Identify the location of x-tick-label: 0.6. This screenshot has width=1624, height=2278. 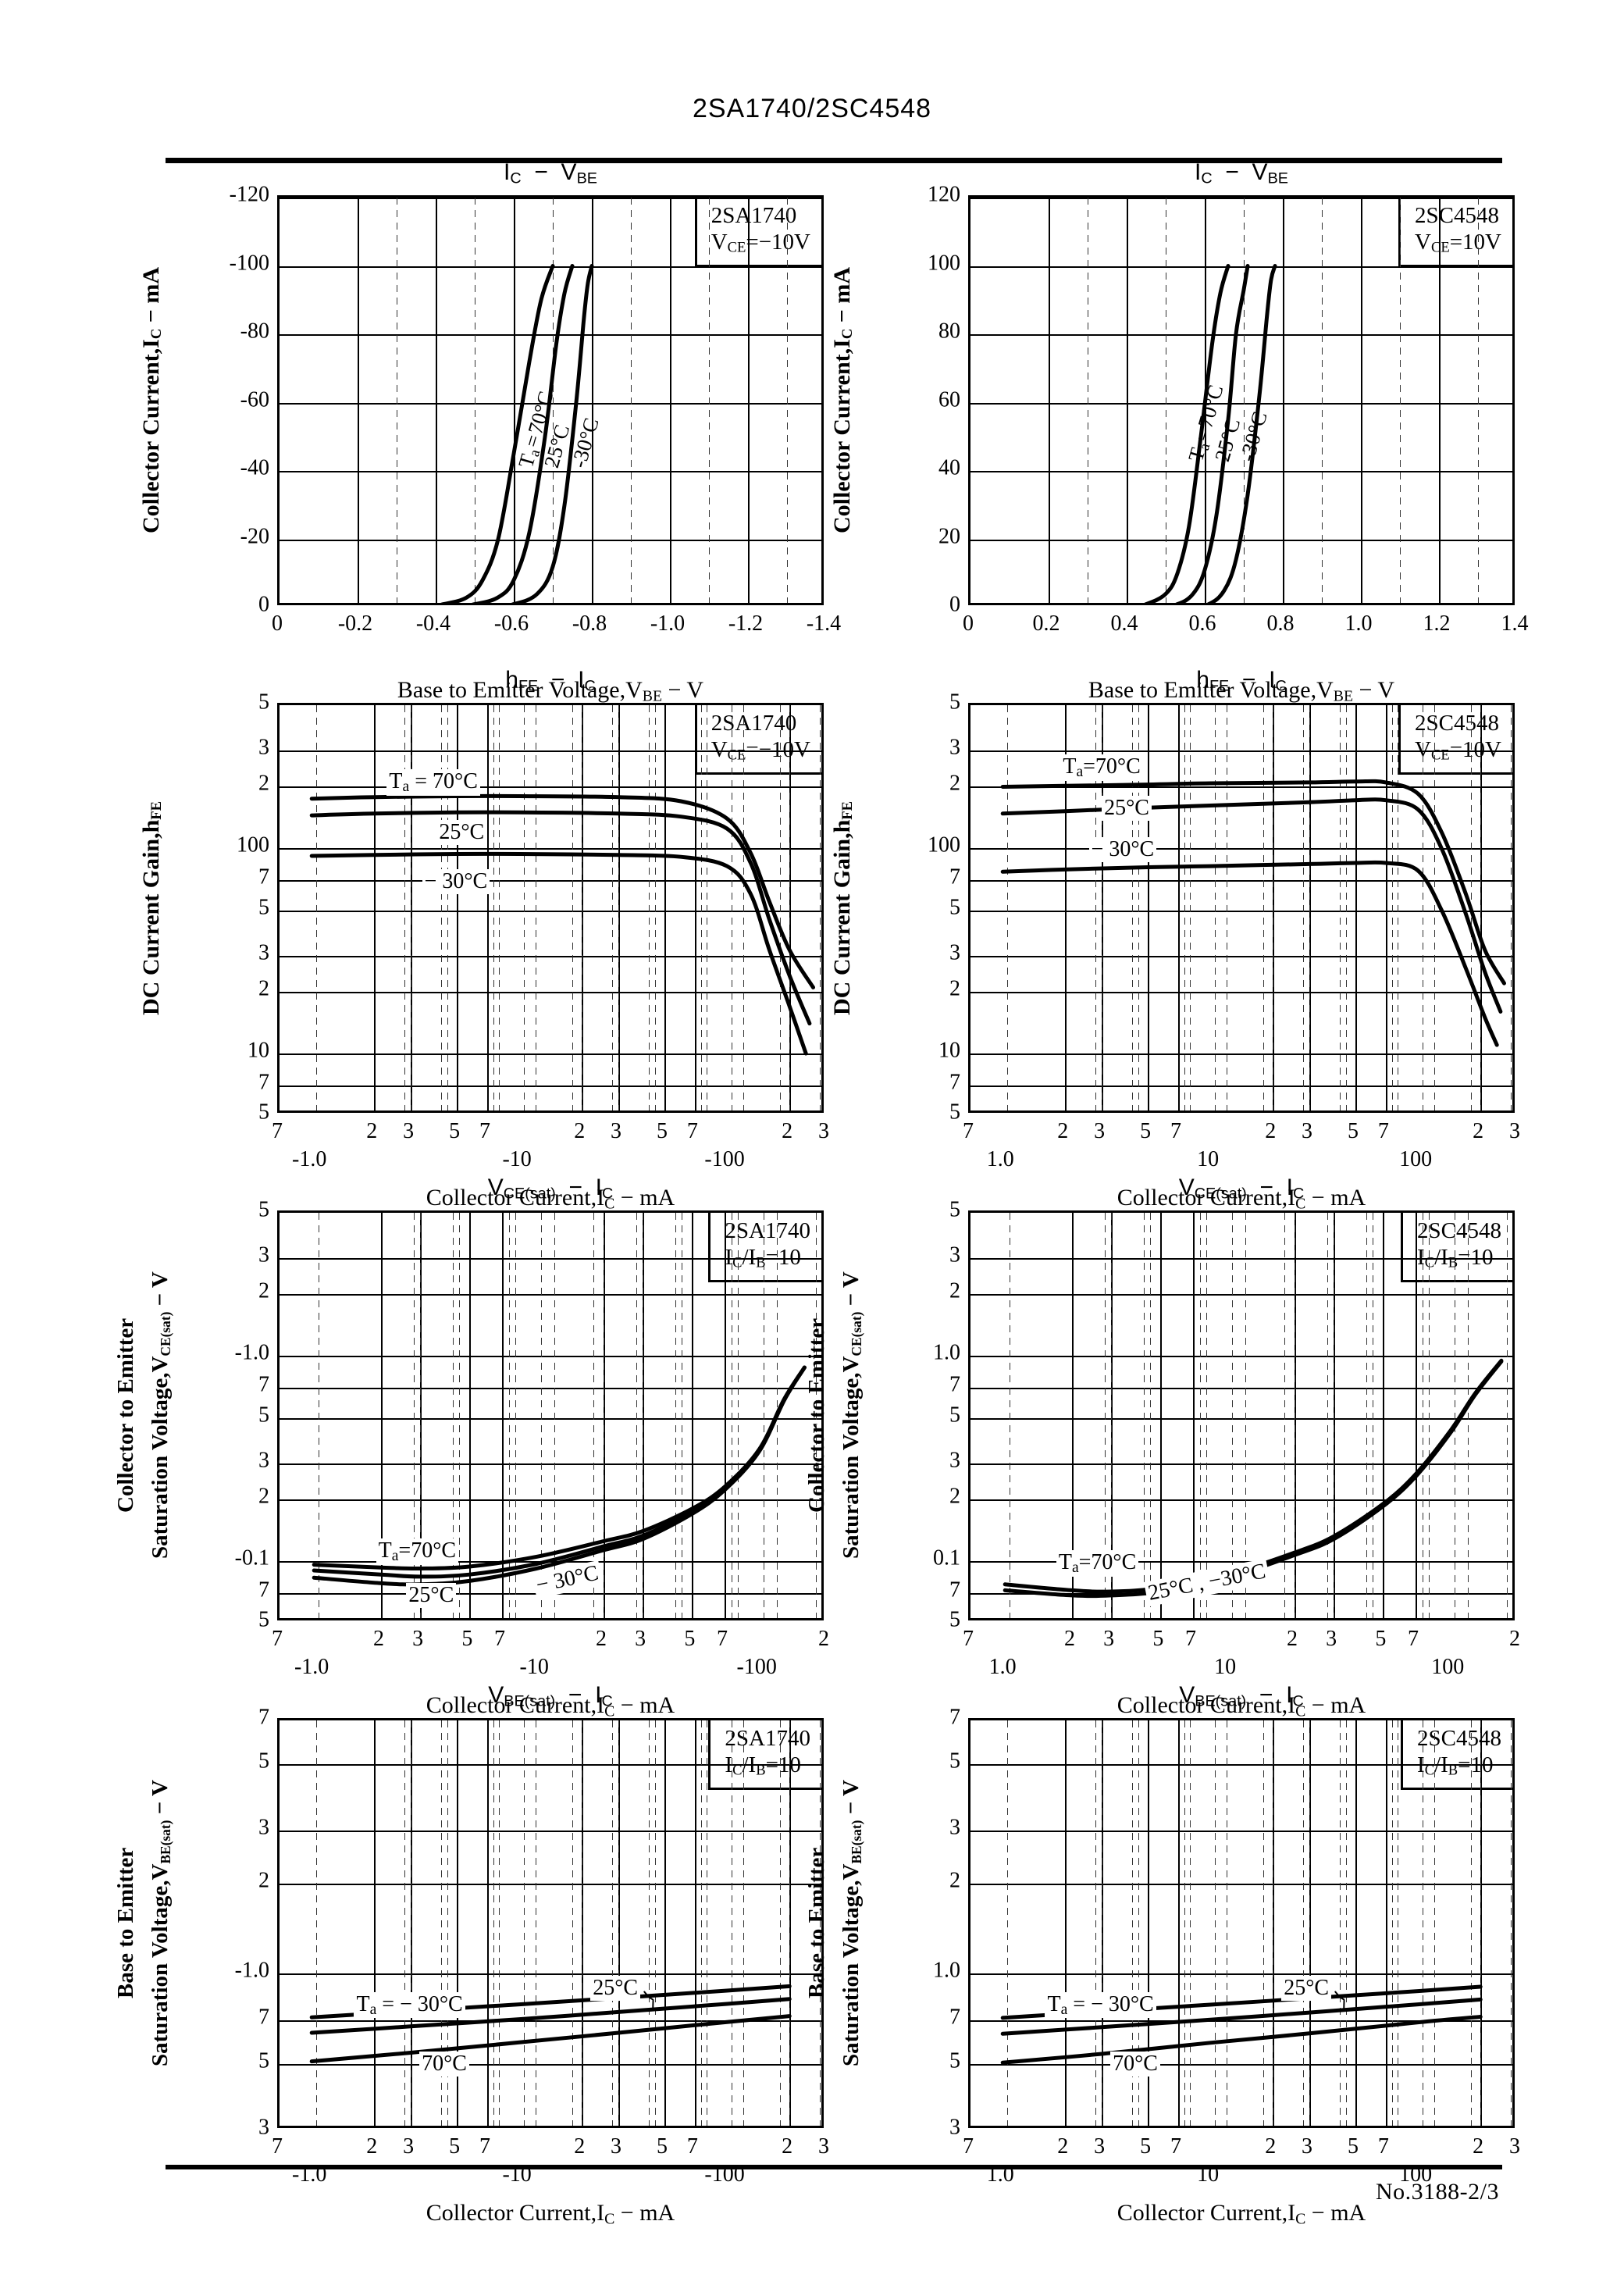
(1202, 623).